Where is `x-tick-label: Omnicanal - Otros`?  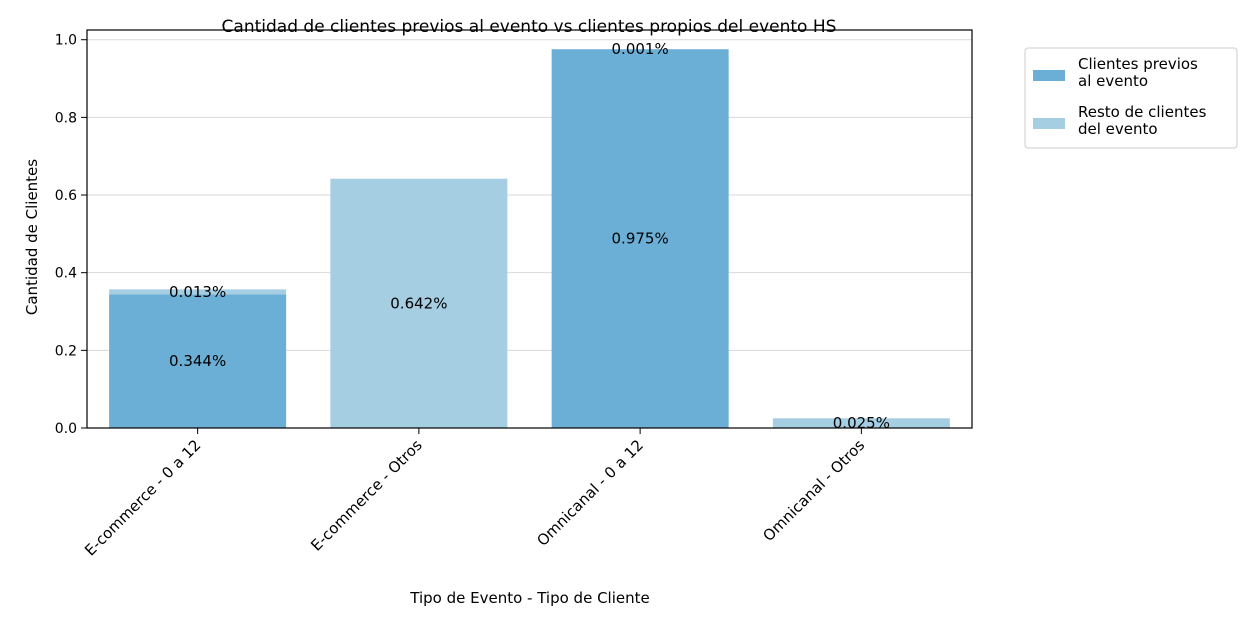
x-tick-label: Omnicanal - Otros is located at coordinates (813, 490).